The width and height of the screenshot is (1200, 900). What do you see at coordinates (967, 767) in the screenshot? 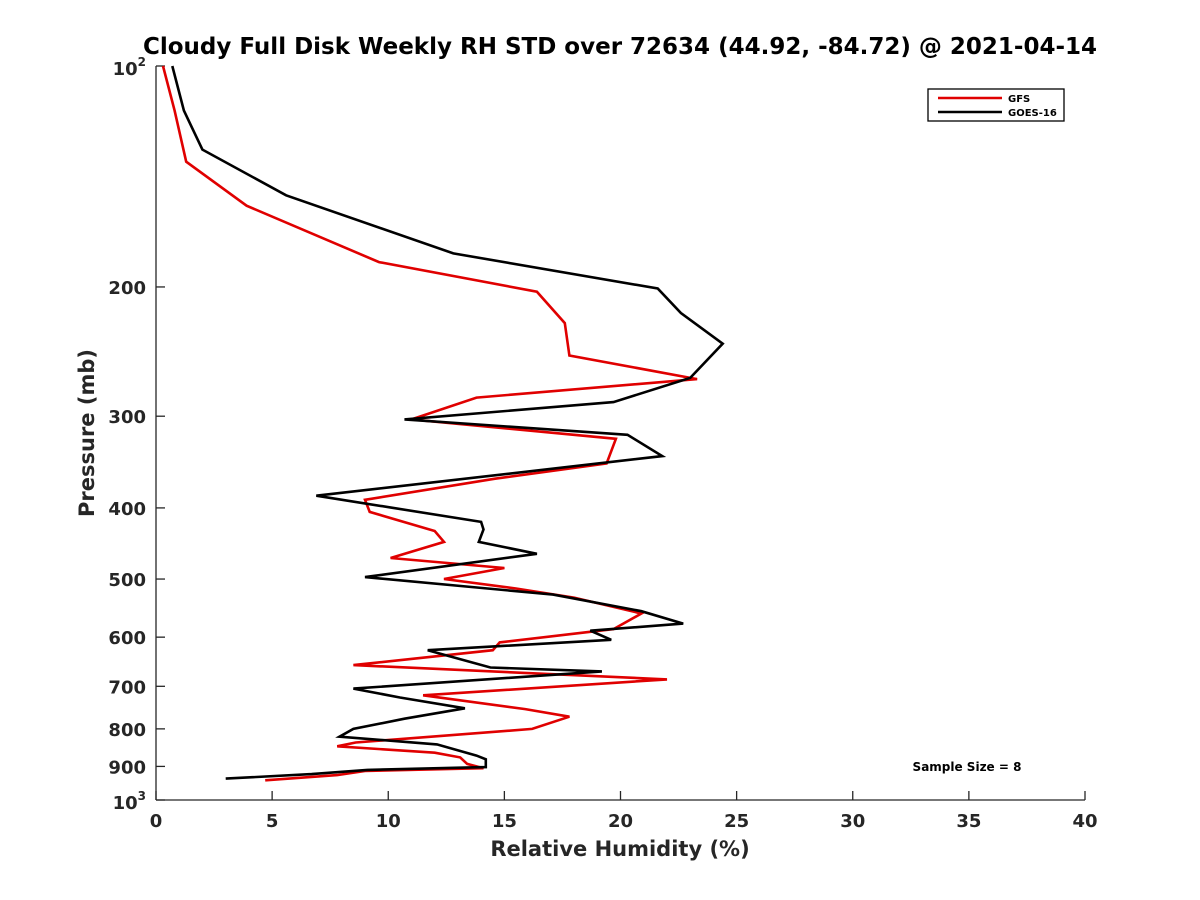
I see `sample-size-annotation: Sample Size = 8` at bounding box center [967, 767].